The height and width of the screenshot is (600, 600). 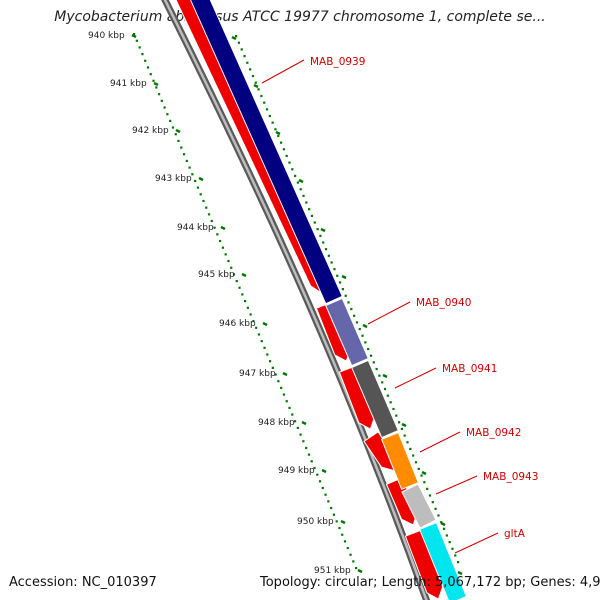 I want to click on ruler-tick-label: 948 kbp, so click(x=276, y=423).